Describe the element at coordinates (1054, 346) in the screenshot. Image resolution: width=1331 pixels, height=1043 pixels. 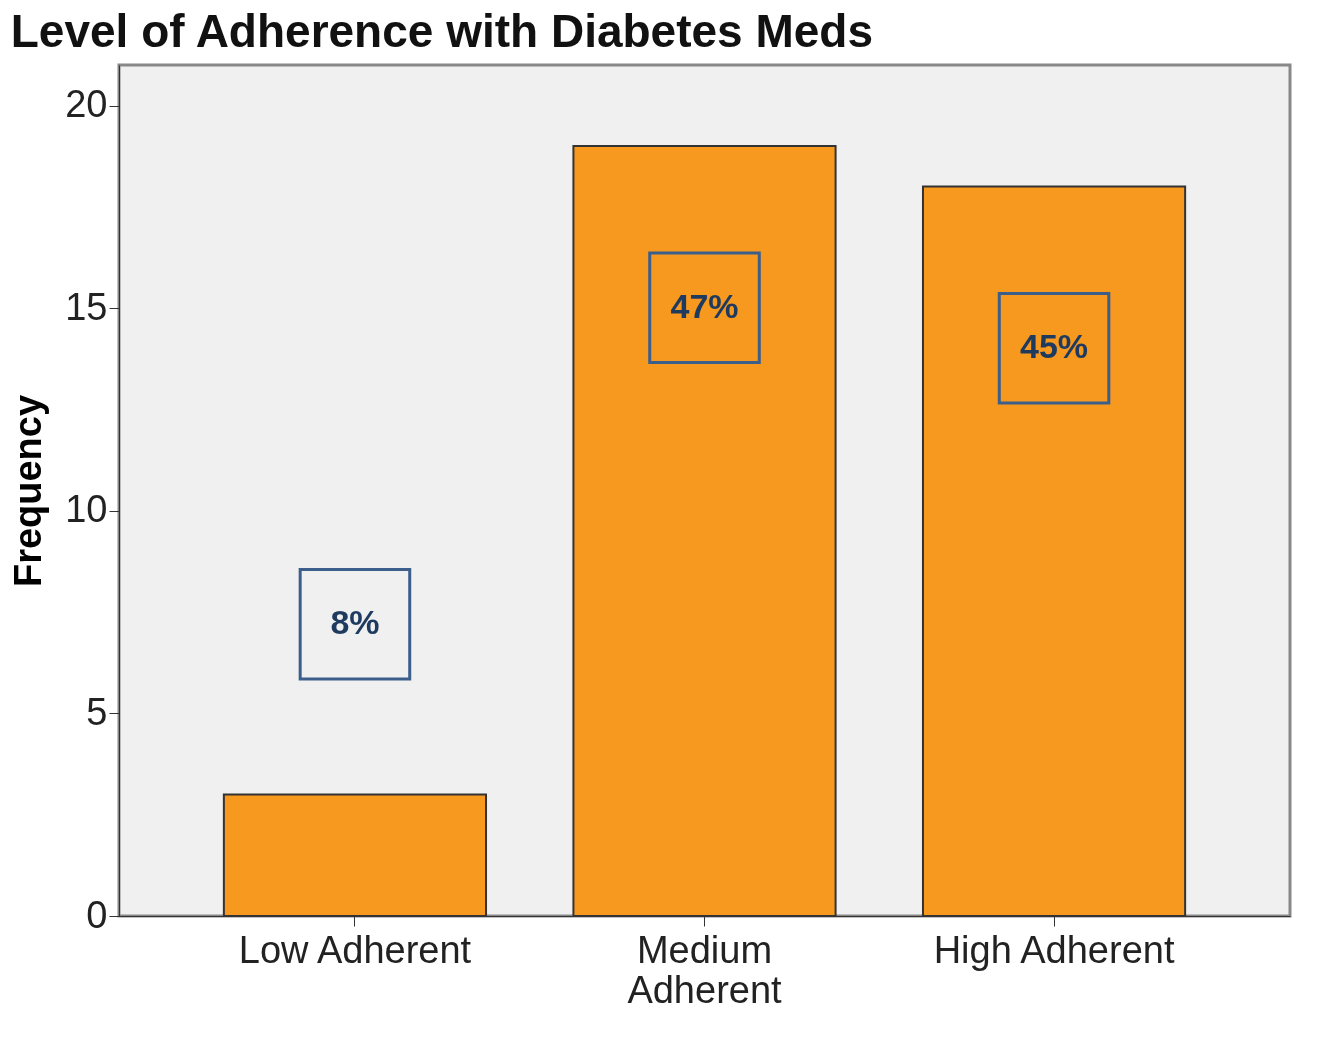
I see `annotation: 45%` at that location.